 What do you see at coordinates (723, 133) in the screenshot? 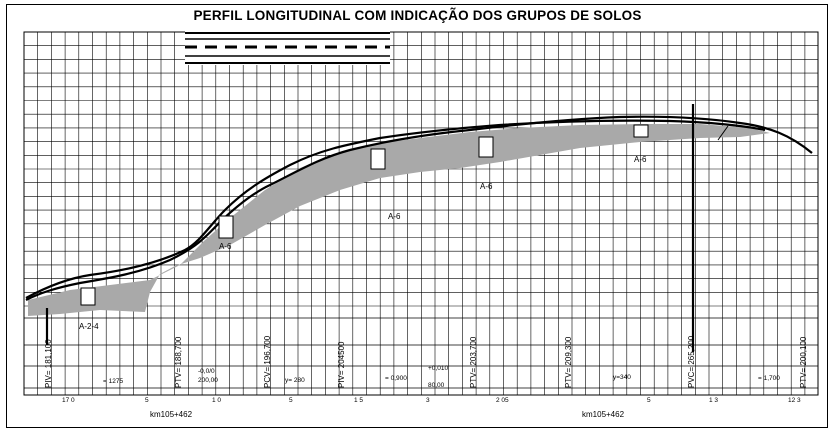
I see `tangent-tick` at bounding box center [723, 133].